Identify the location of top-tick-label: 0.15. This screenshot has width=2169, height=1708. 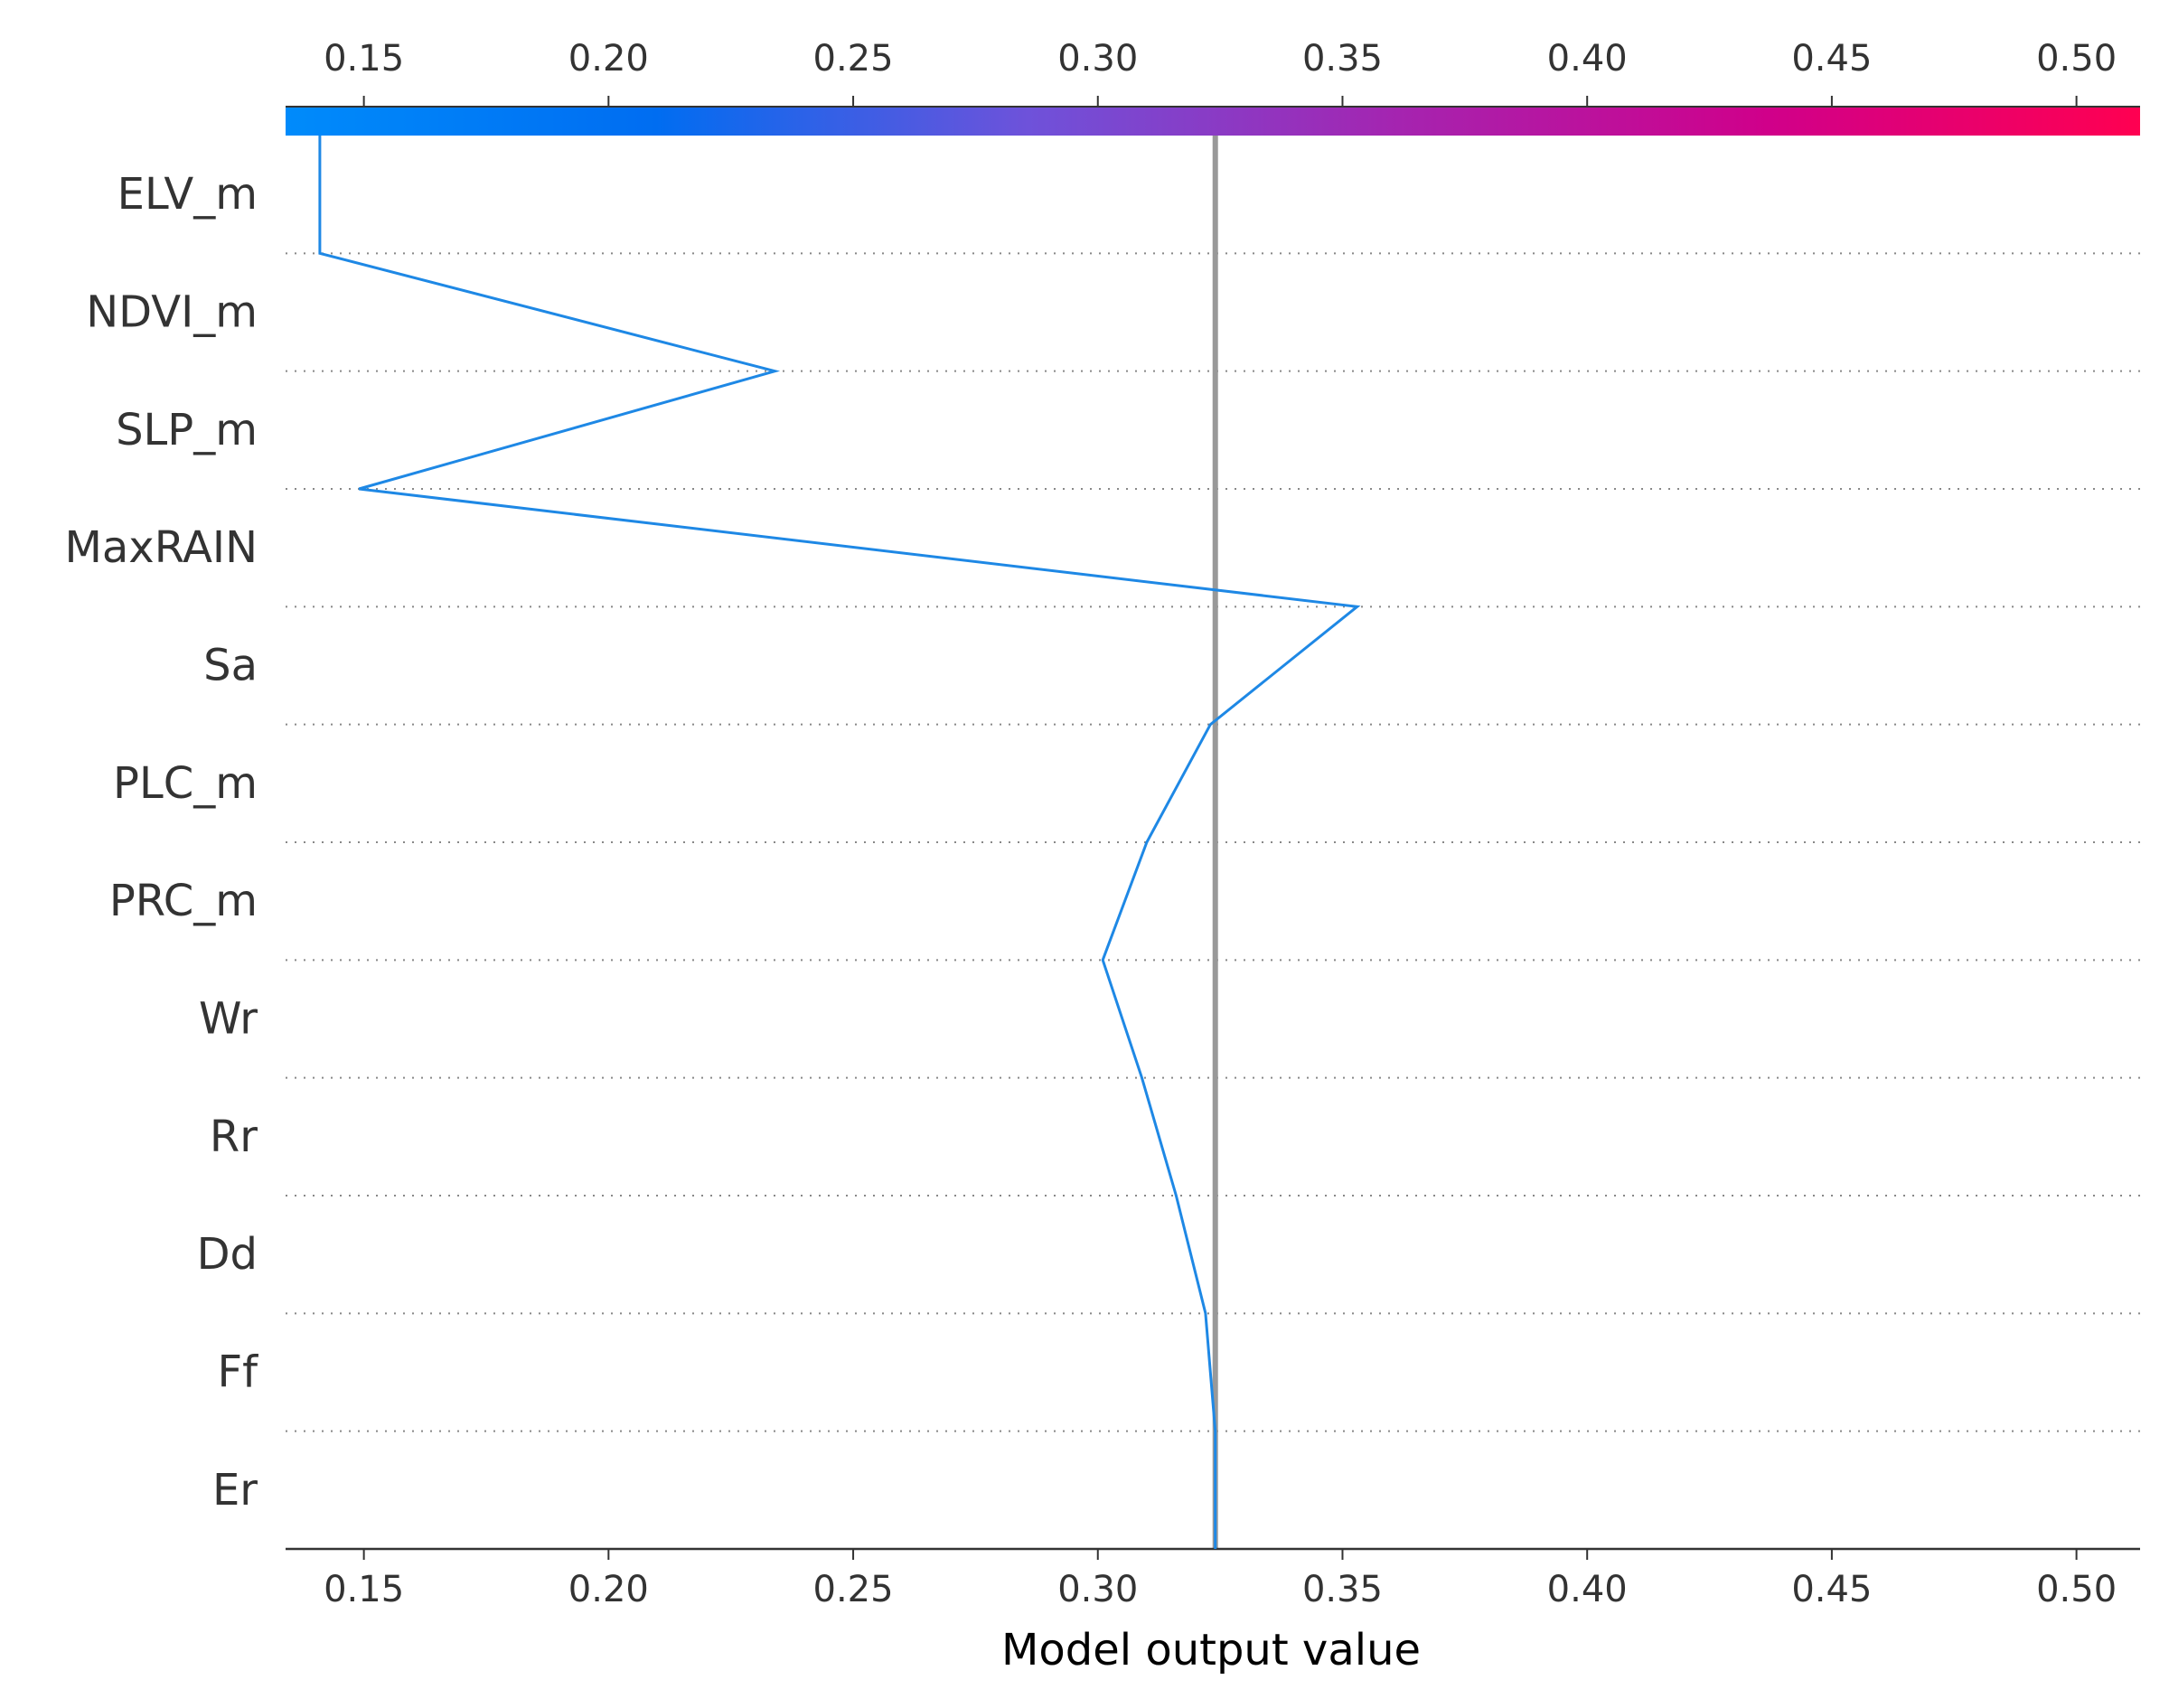
(364, 59).